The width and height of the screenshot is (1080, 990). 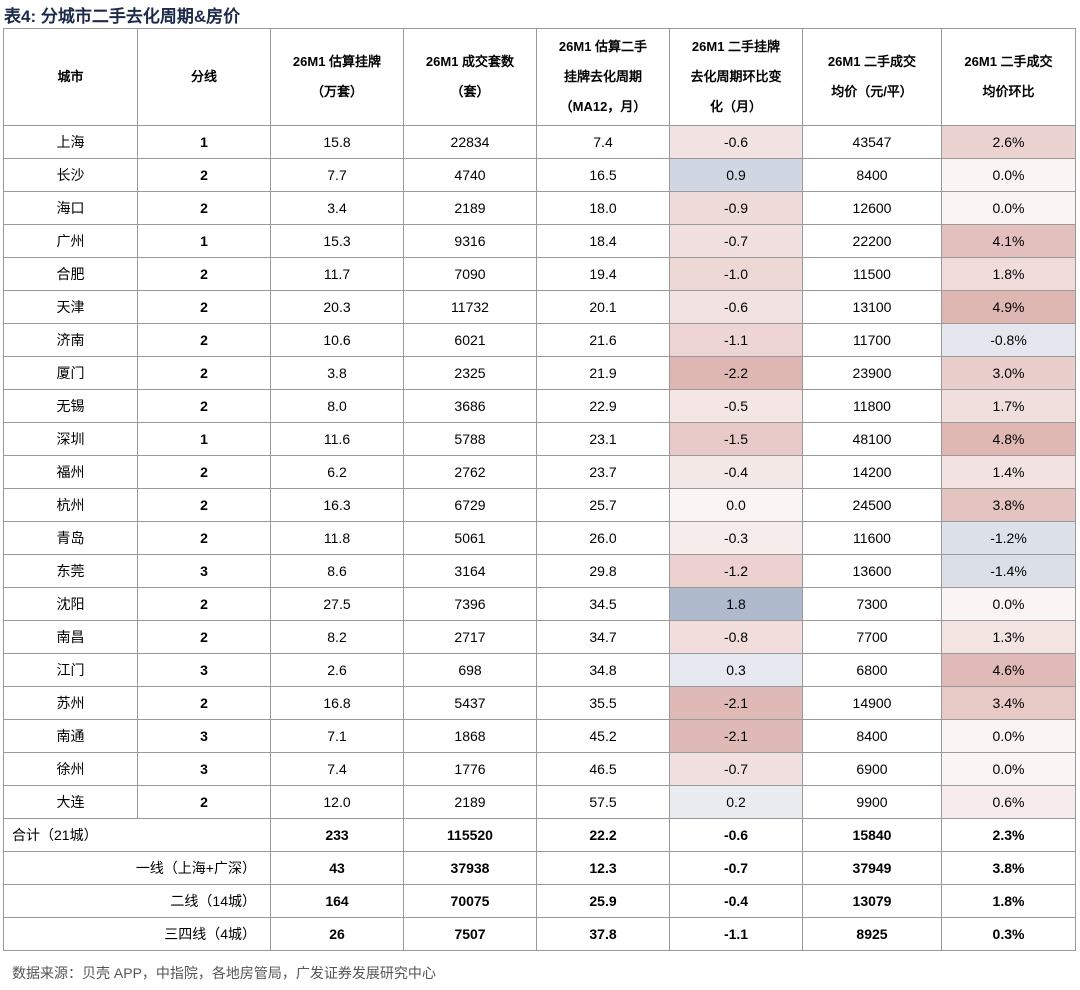 What do you see at coordinates (736, 703) in the screenshot?
I see `data-cell: -2.1` at bounding box center [736, 703].